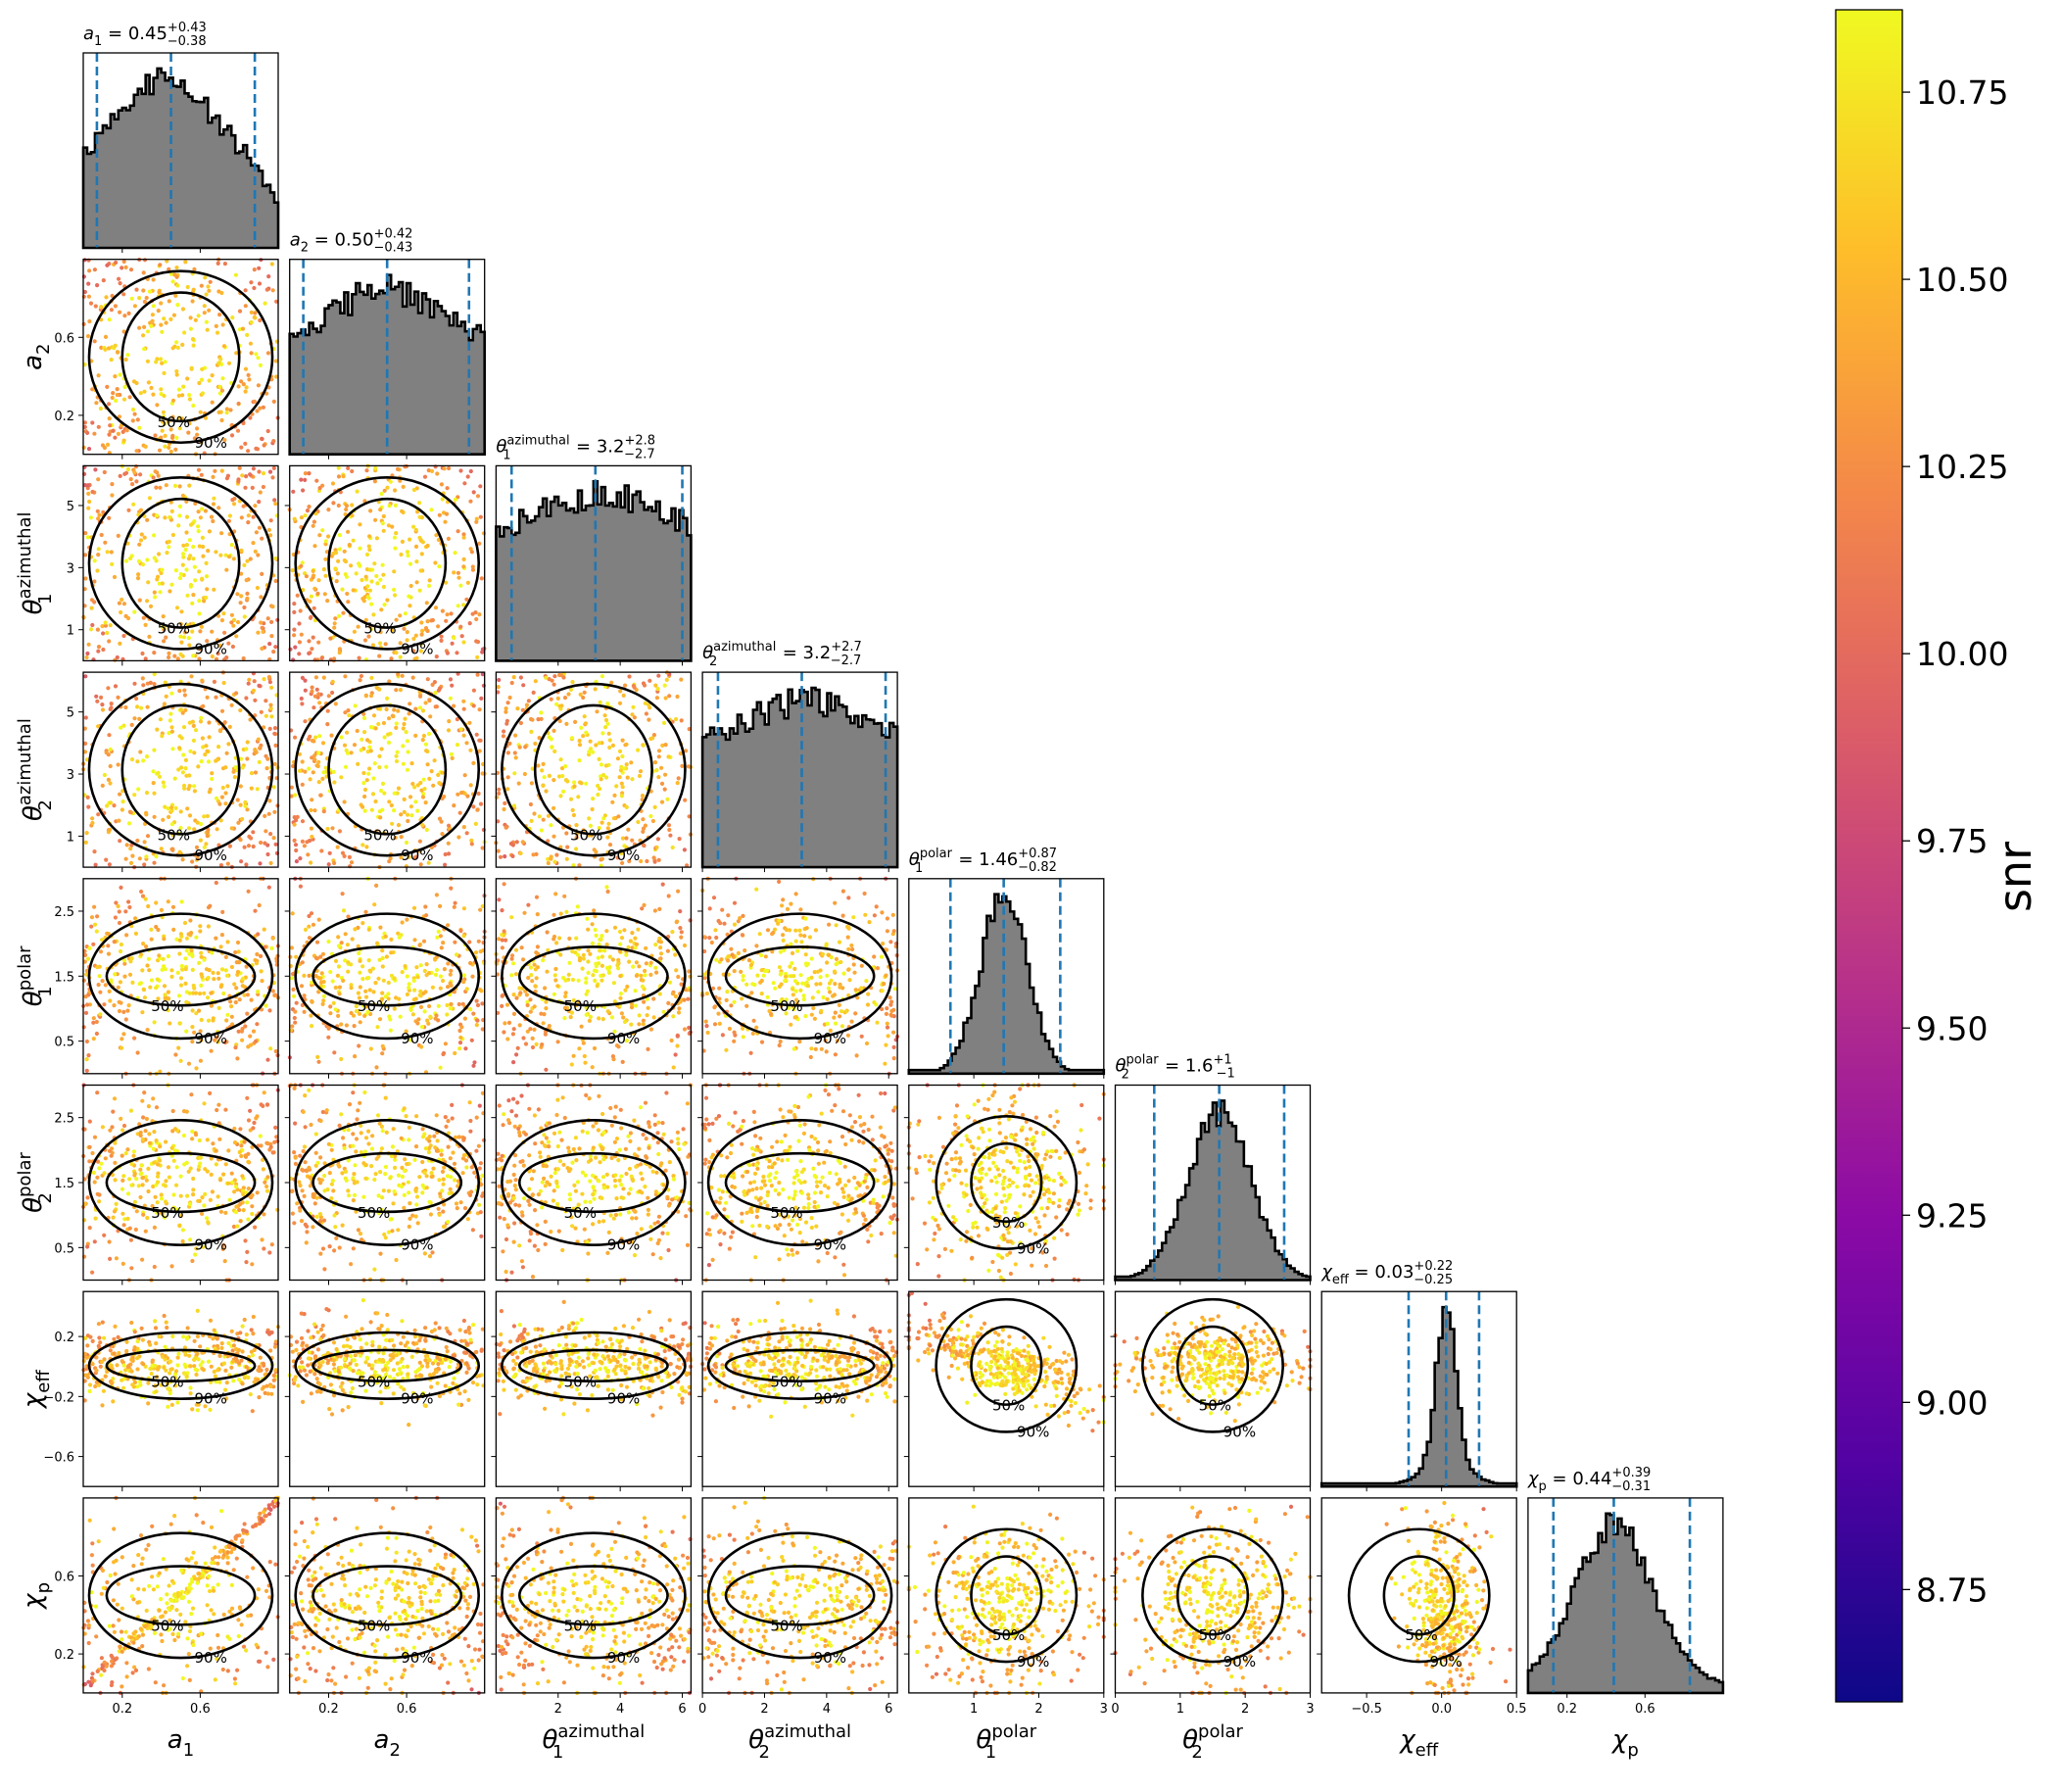 Image resolution: width=2062 pixels, height=1792 pixels. What do you see at coordinates (64, 912) in the screenshot?
I see `y-tick-label: 2.5` at bounding box center [64, 912].